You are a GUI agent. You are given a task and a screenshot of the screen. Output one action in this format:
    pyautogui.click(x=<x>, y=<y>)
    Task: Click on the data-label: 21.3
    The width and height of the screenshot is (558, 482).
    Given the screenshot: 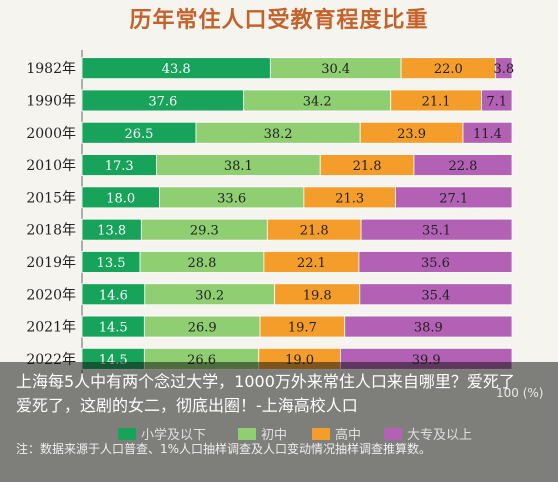 What is the action you would take?
    pyautogui.click(x=349, y=198)
    